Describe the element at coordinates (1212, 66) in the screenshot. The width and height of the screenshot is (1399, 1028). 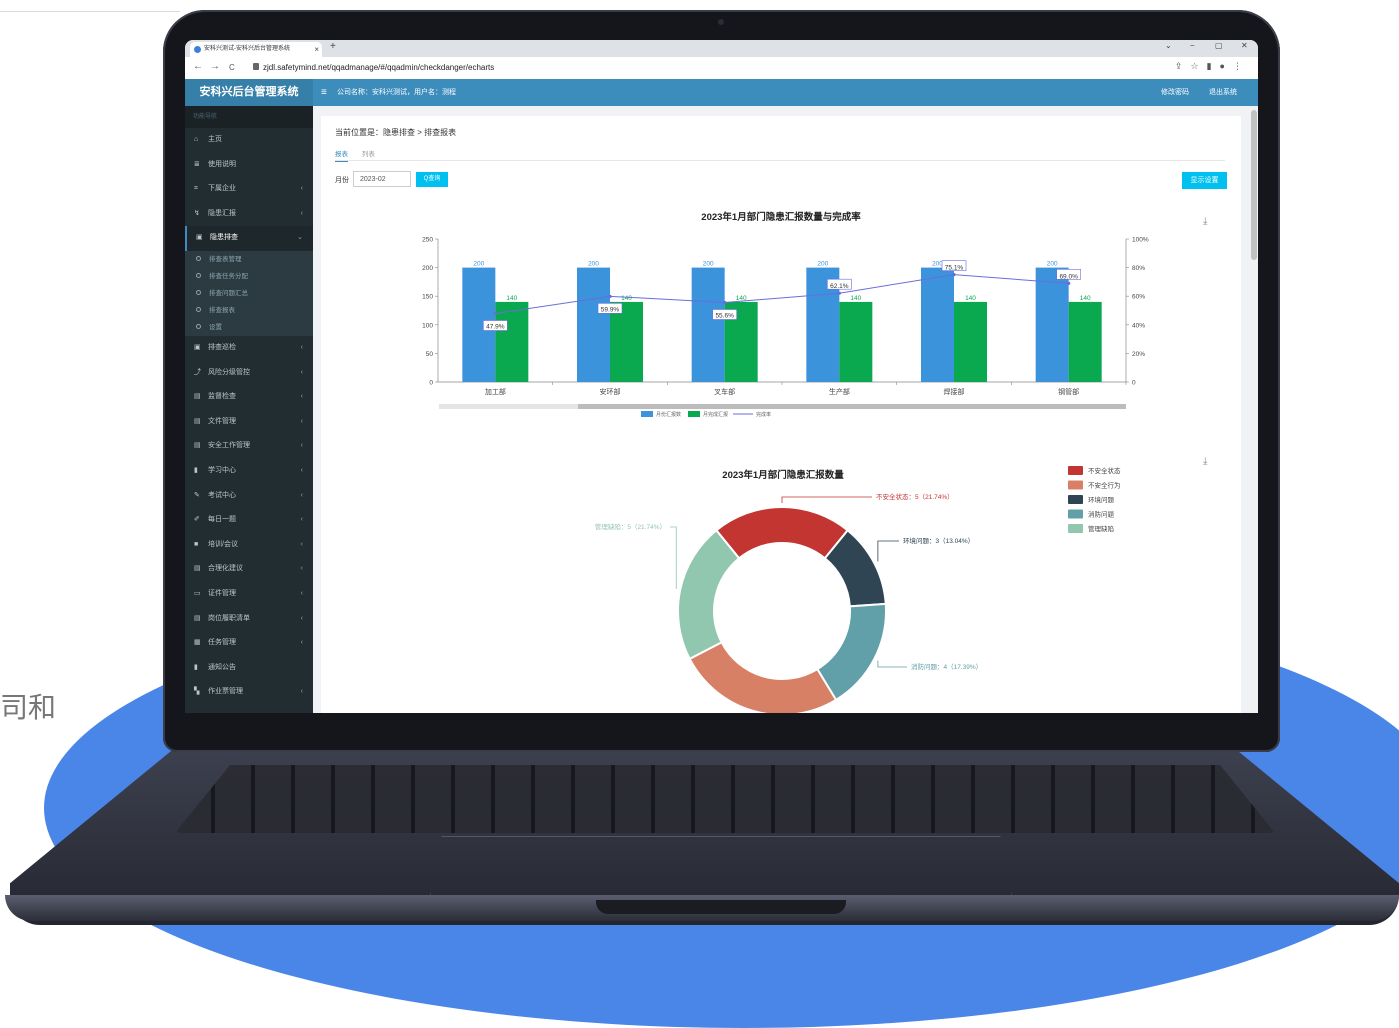
I see `browser-toolbar-icons: ⇪☆▮●⋮` at that location.